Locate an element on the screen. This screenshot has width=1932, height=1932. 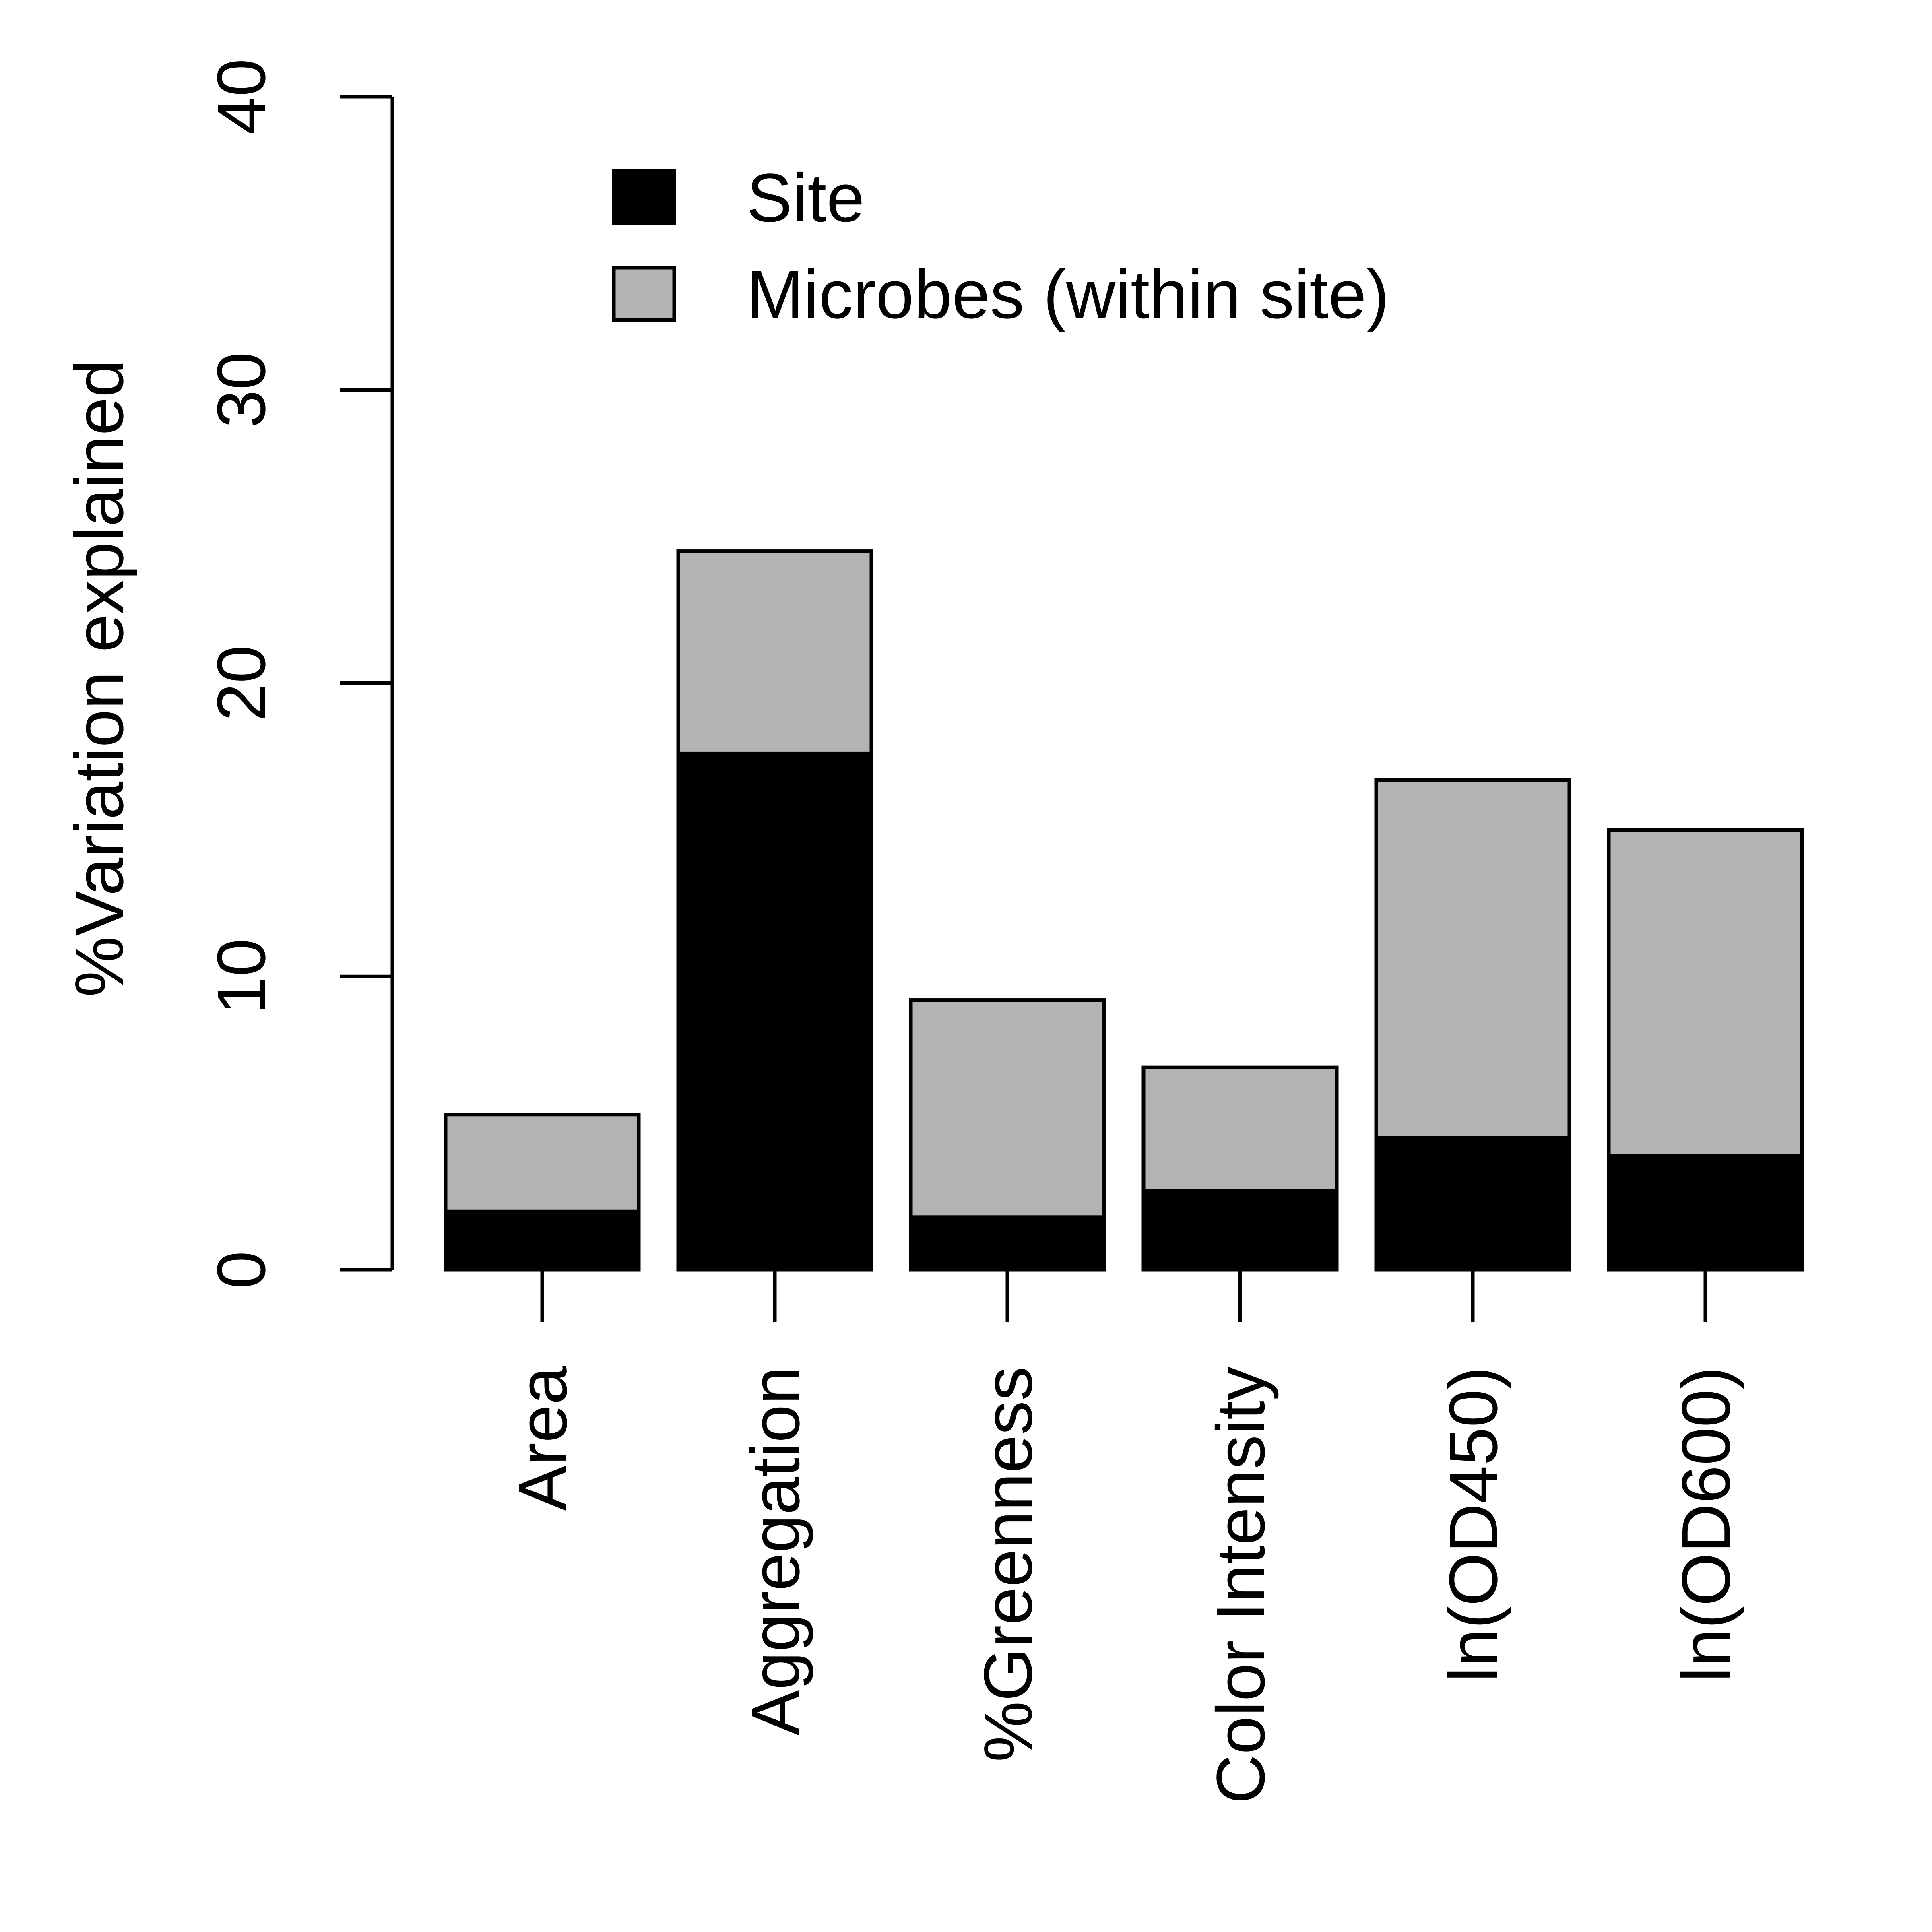
legend-swatch-site is located at coordinates (644, 197).